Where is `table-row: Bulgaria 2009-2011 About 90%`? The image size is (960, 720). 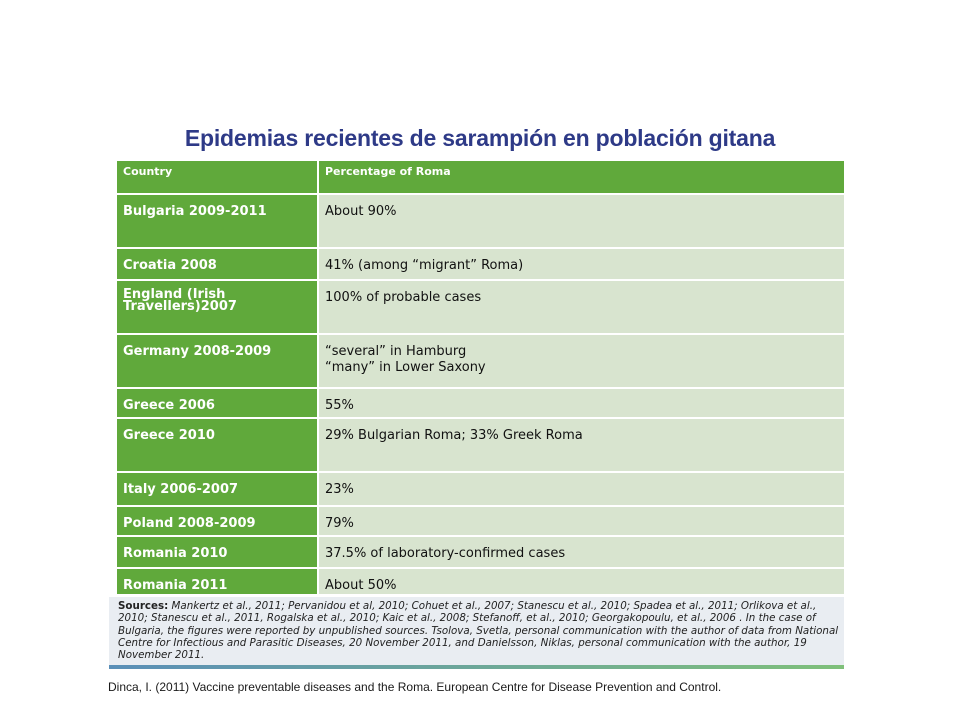
table-row: Bulgaria 2009-2011 About 90% is located at coordinates (480, 222).